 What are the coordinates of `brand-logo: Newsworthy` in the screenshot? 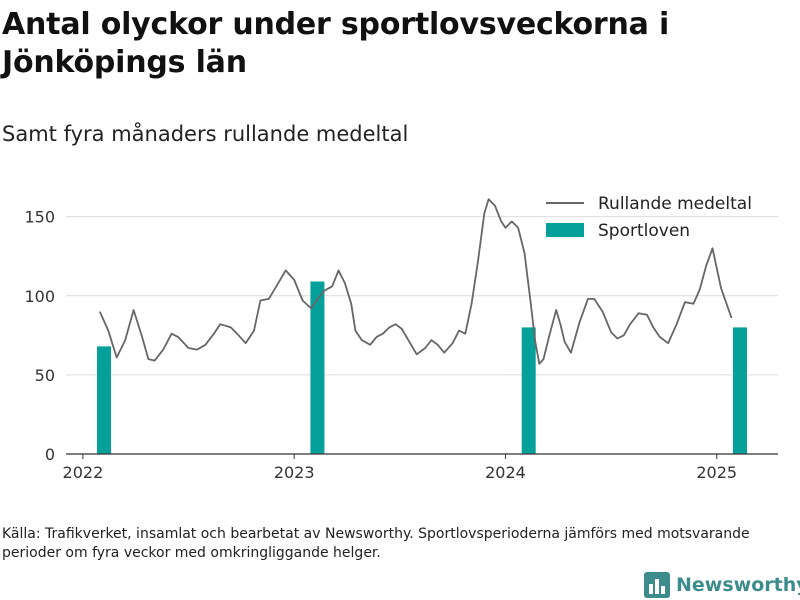 It's located at (722, 585).